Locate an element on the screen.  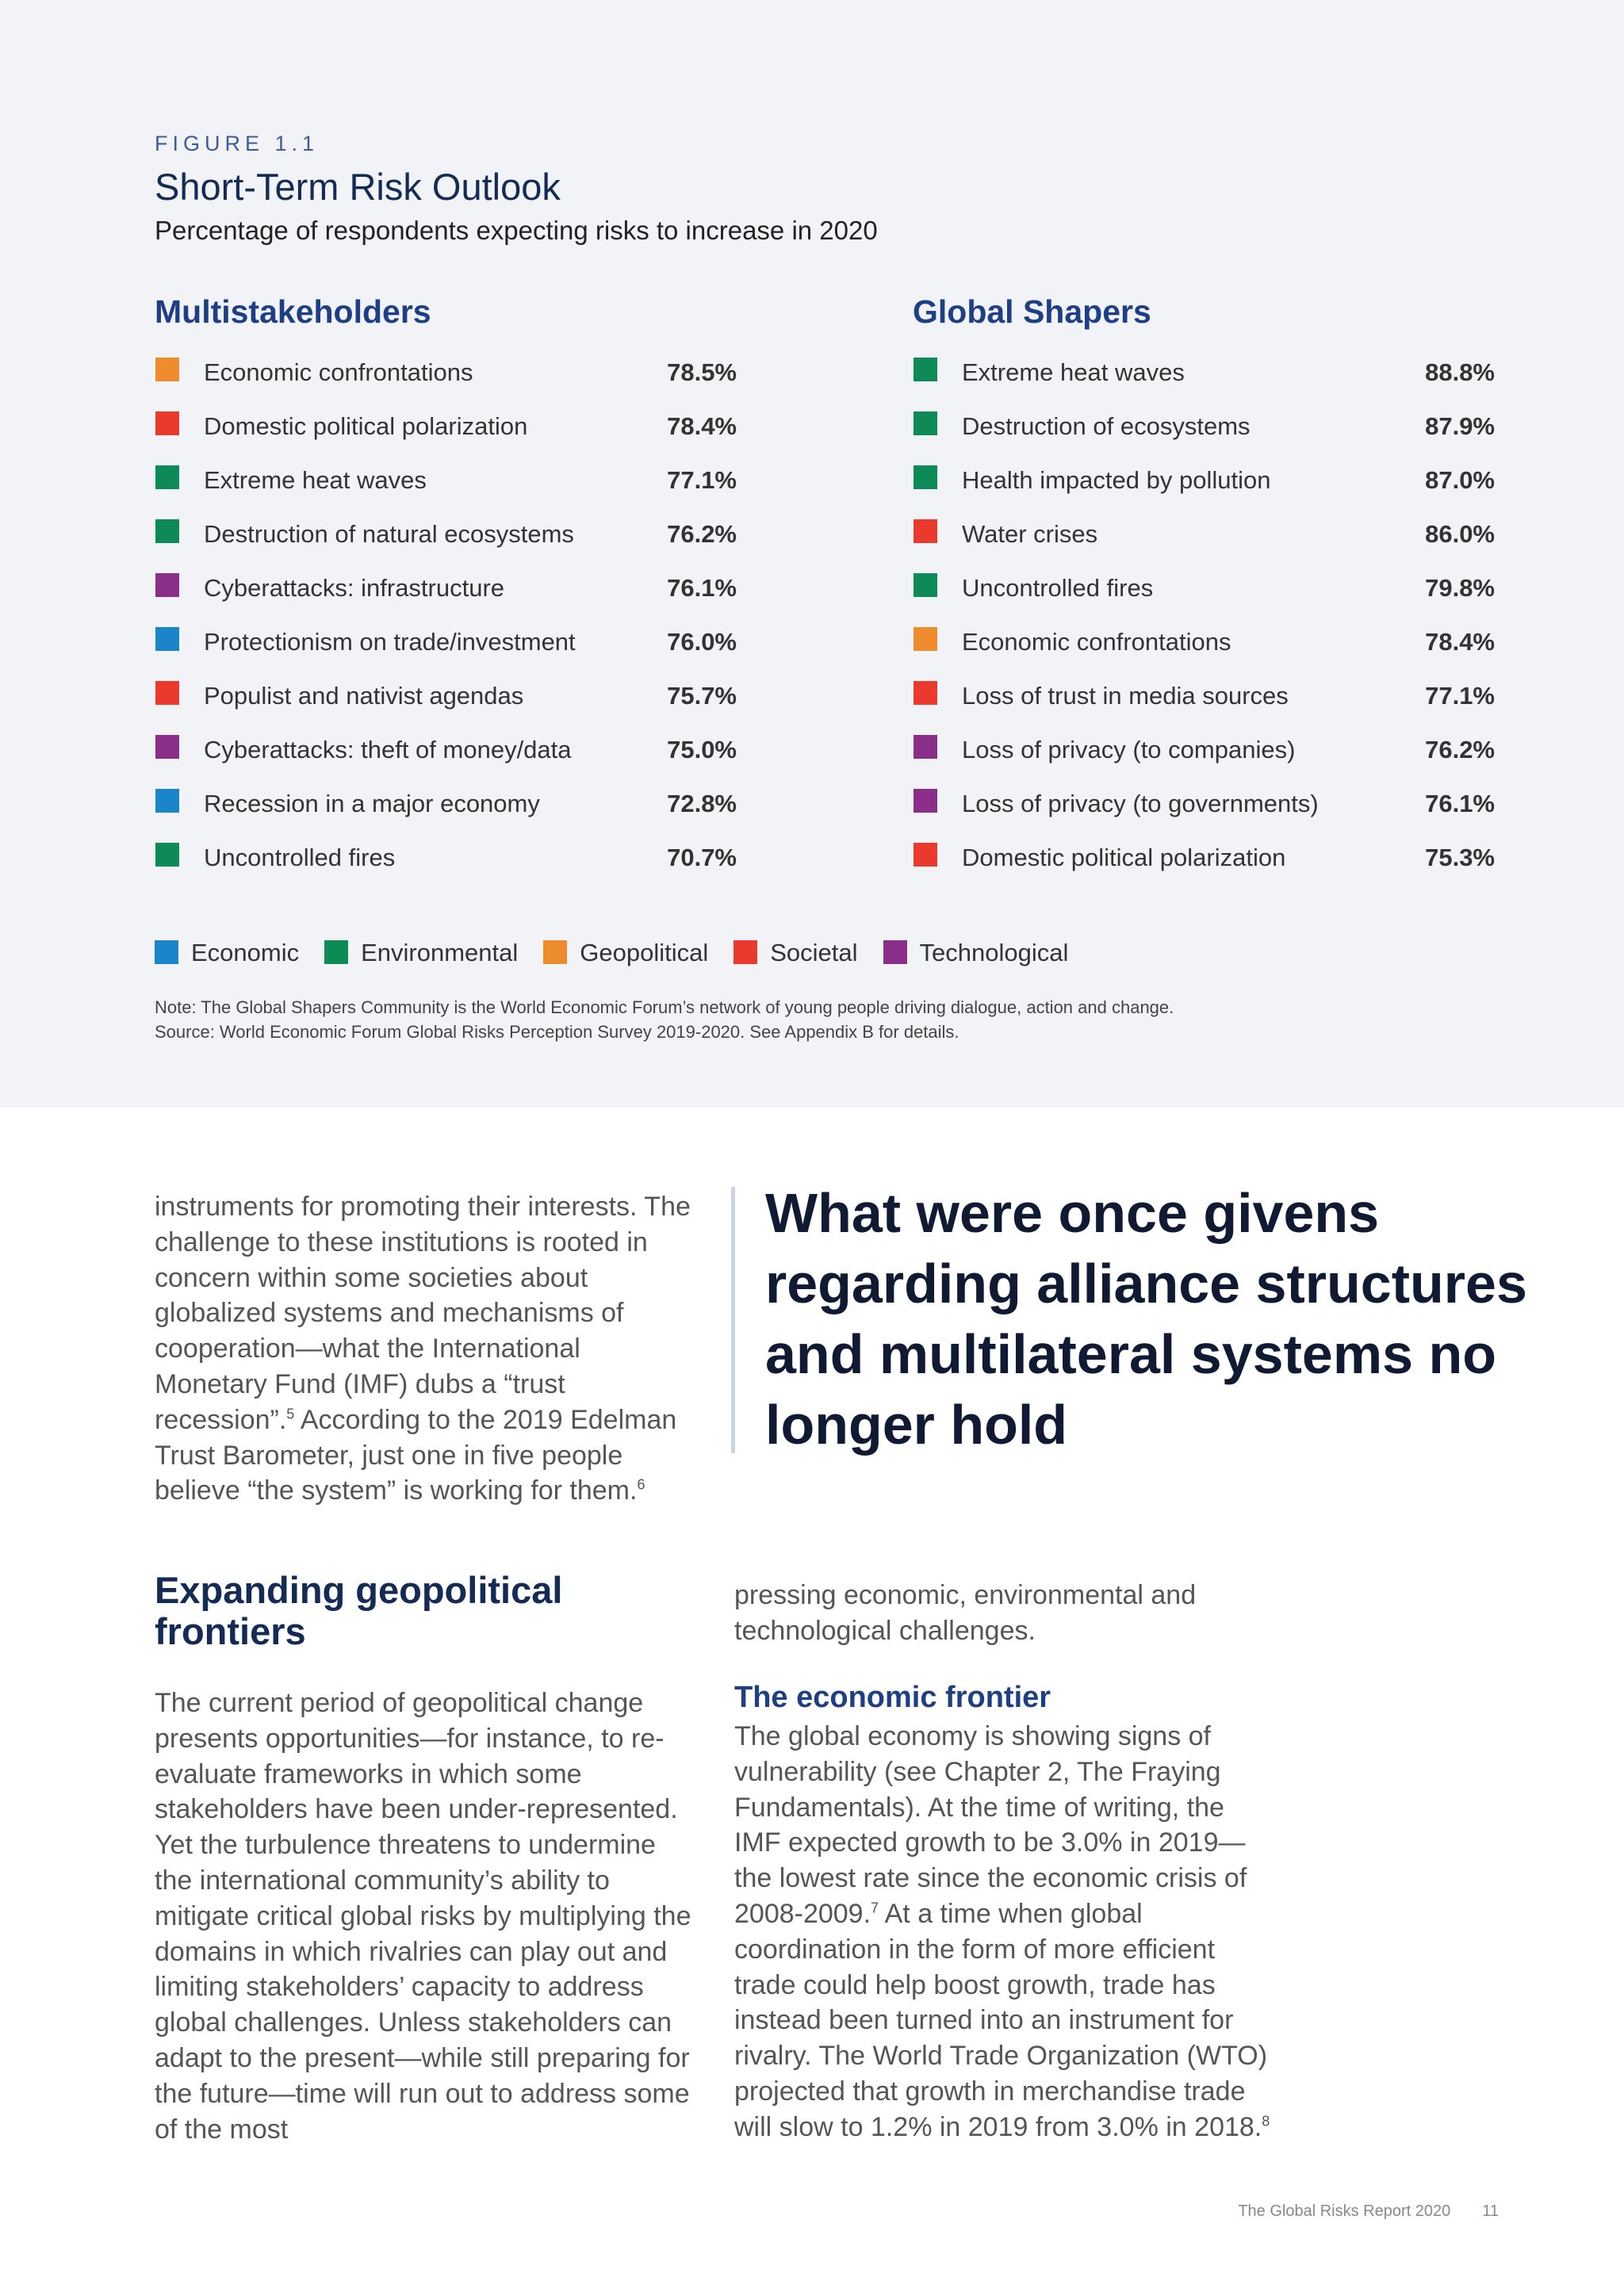
legend-item: Technological is located at coordinates (976, 953).